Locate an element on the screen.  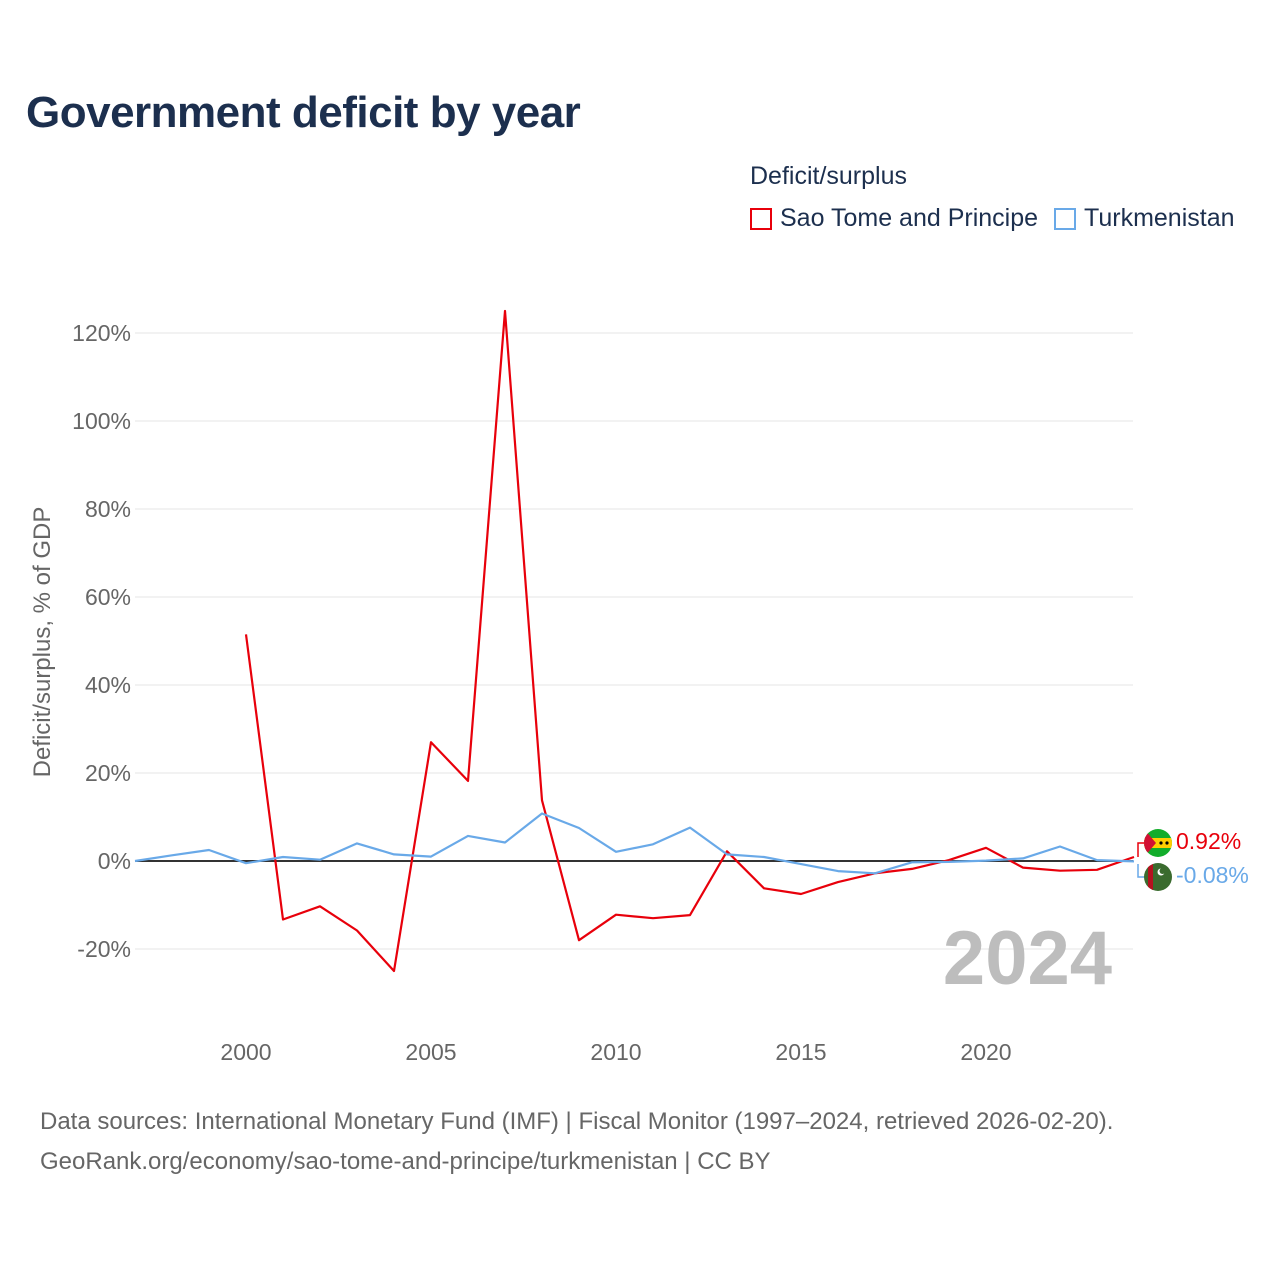
legend-title: Deficit/surplus is located at coordinates (828, 176).